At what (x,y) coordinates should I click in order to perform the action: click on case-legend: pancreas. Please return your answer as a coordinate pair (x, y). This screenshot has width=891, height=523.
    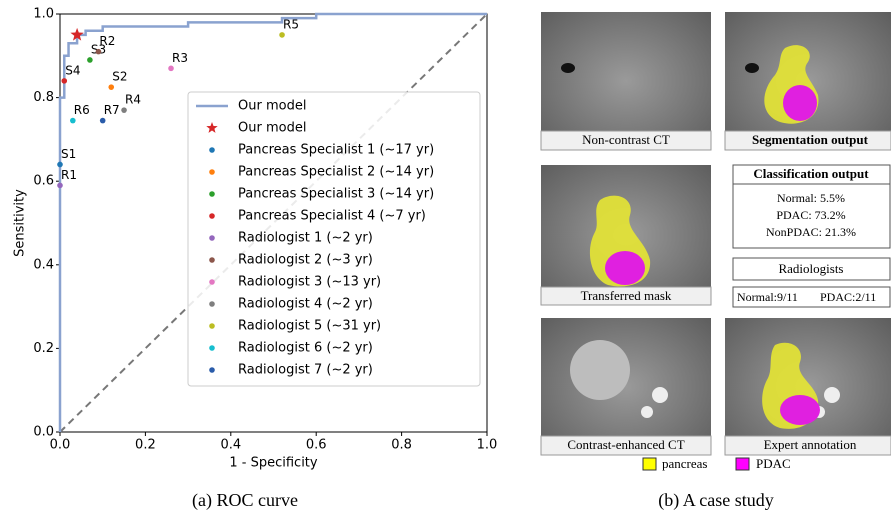
    Looking at the image, I should click on (684, 463).